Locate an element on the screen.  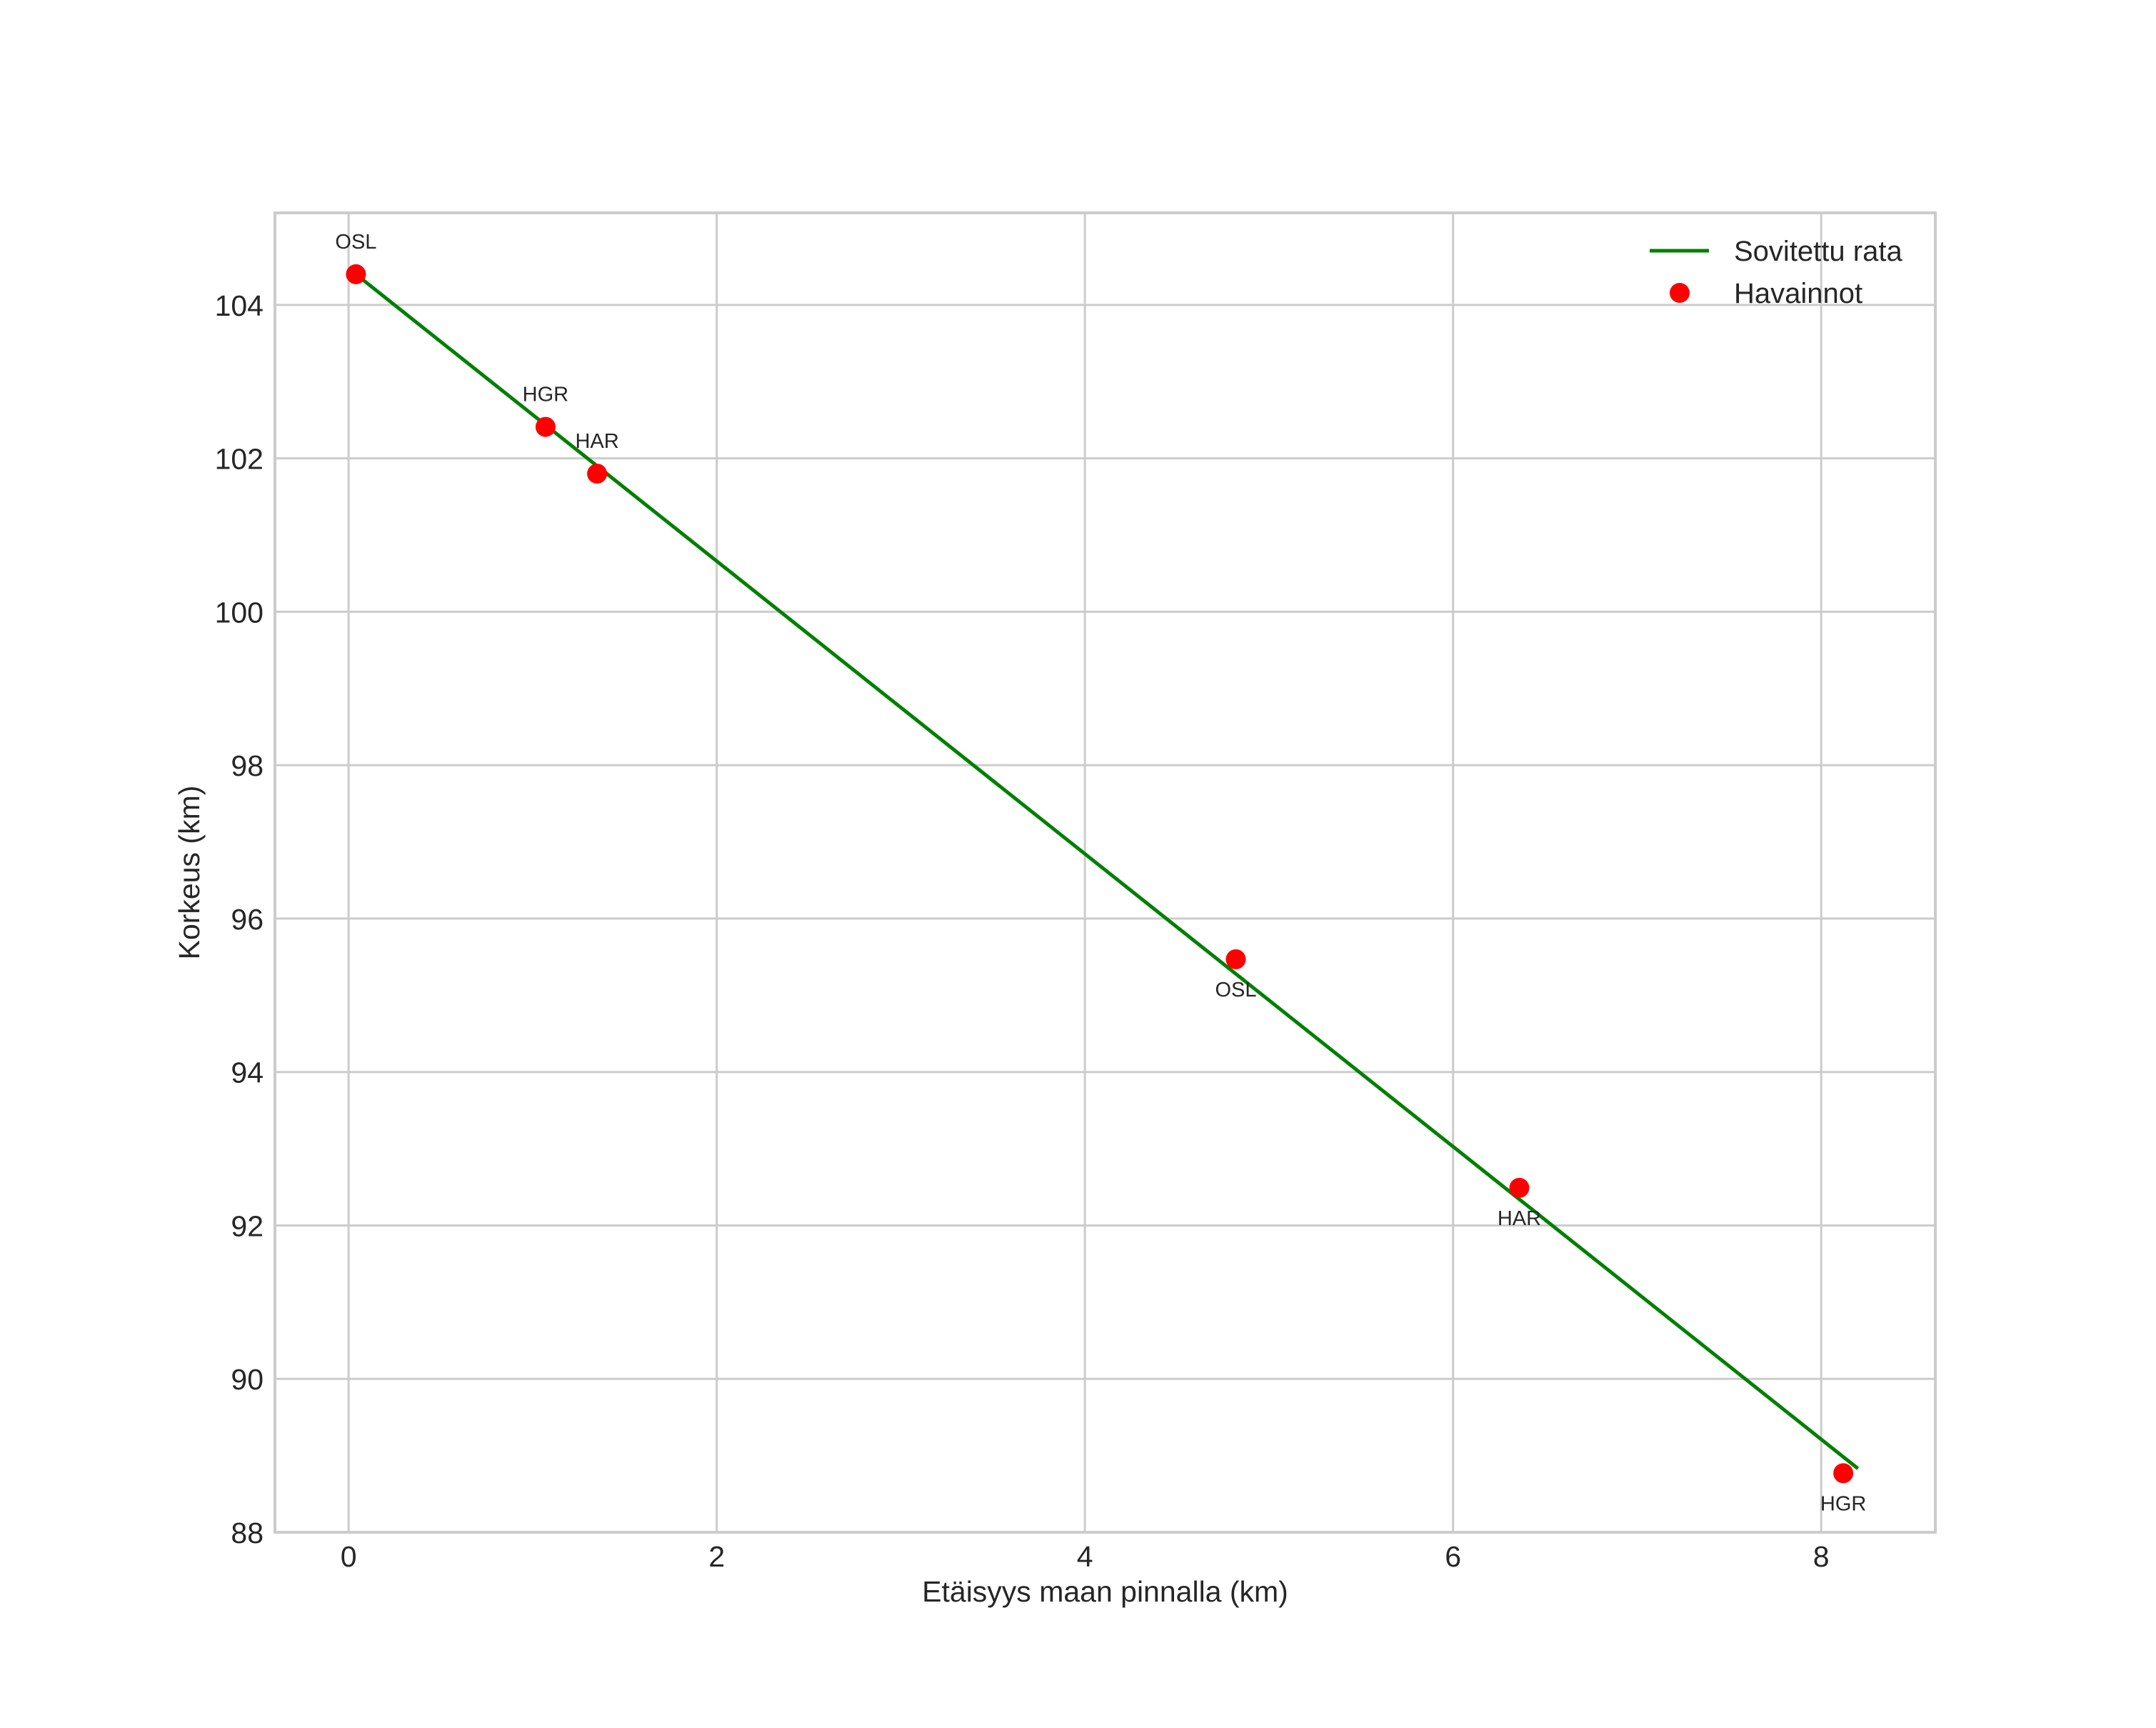
y-tick-labels: 88 90 92 94 96 98 100 102 104 is located at coordinates (240, 919).